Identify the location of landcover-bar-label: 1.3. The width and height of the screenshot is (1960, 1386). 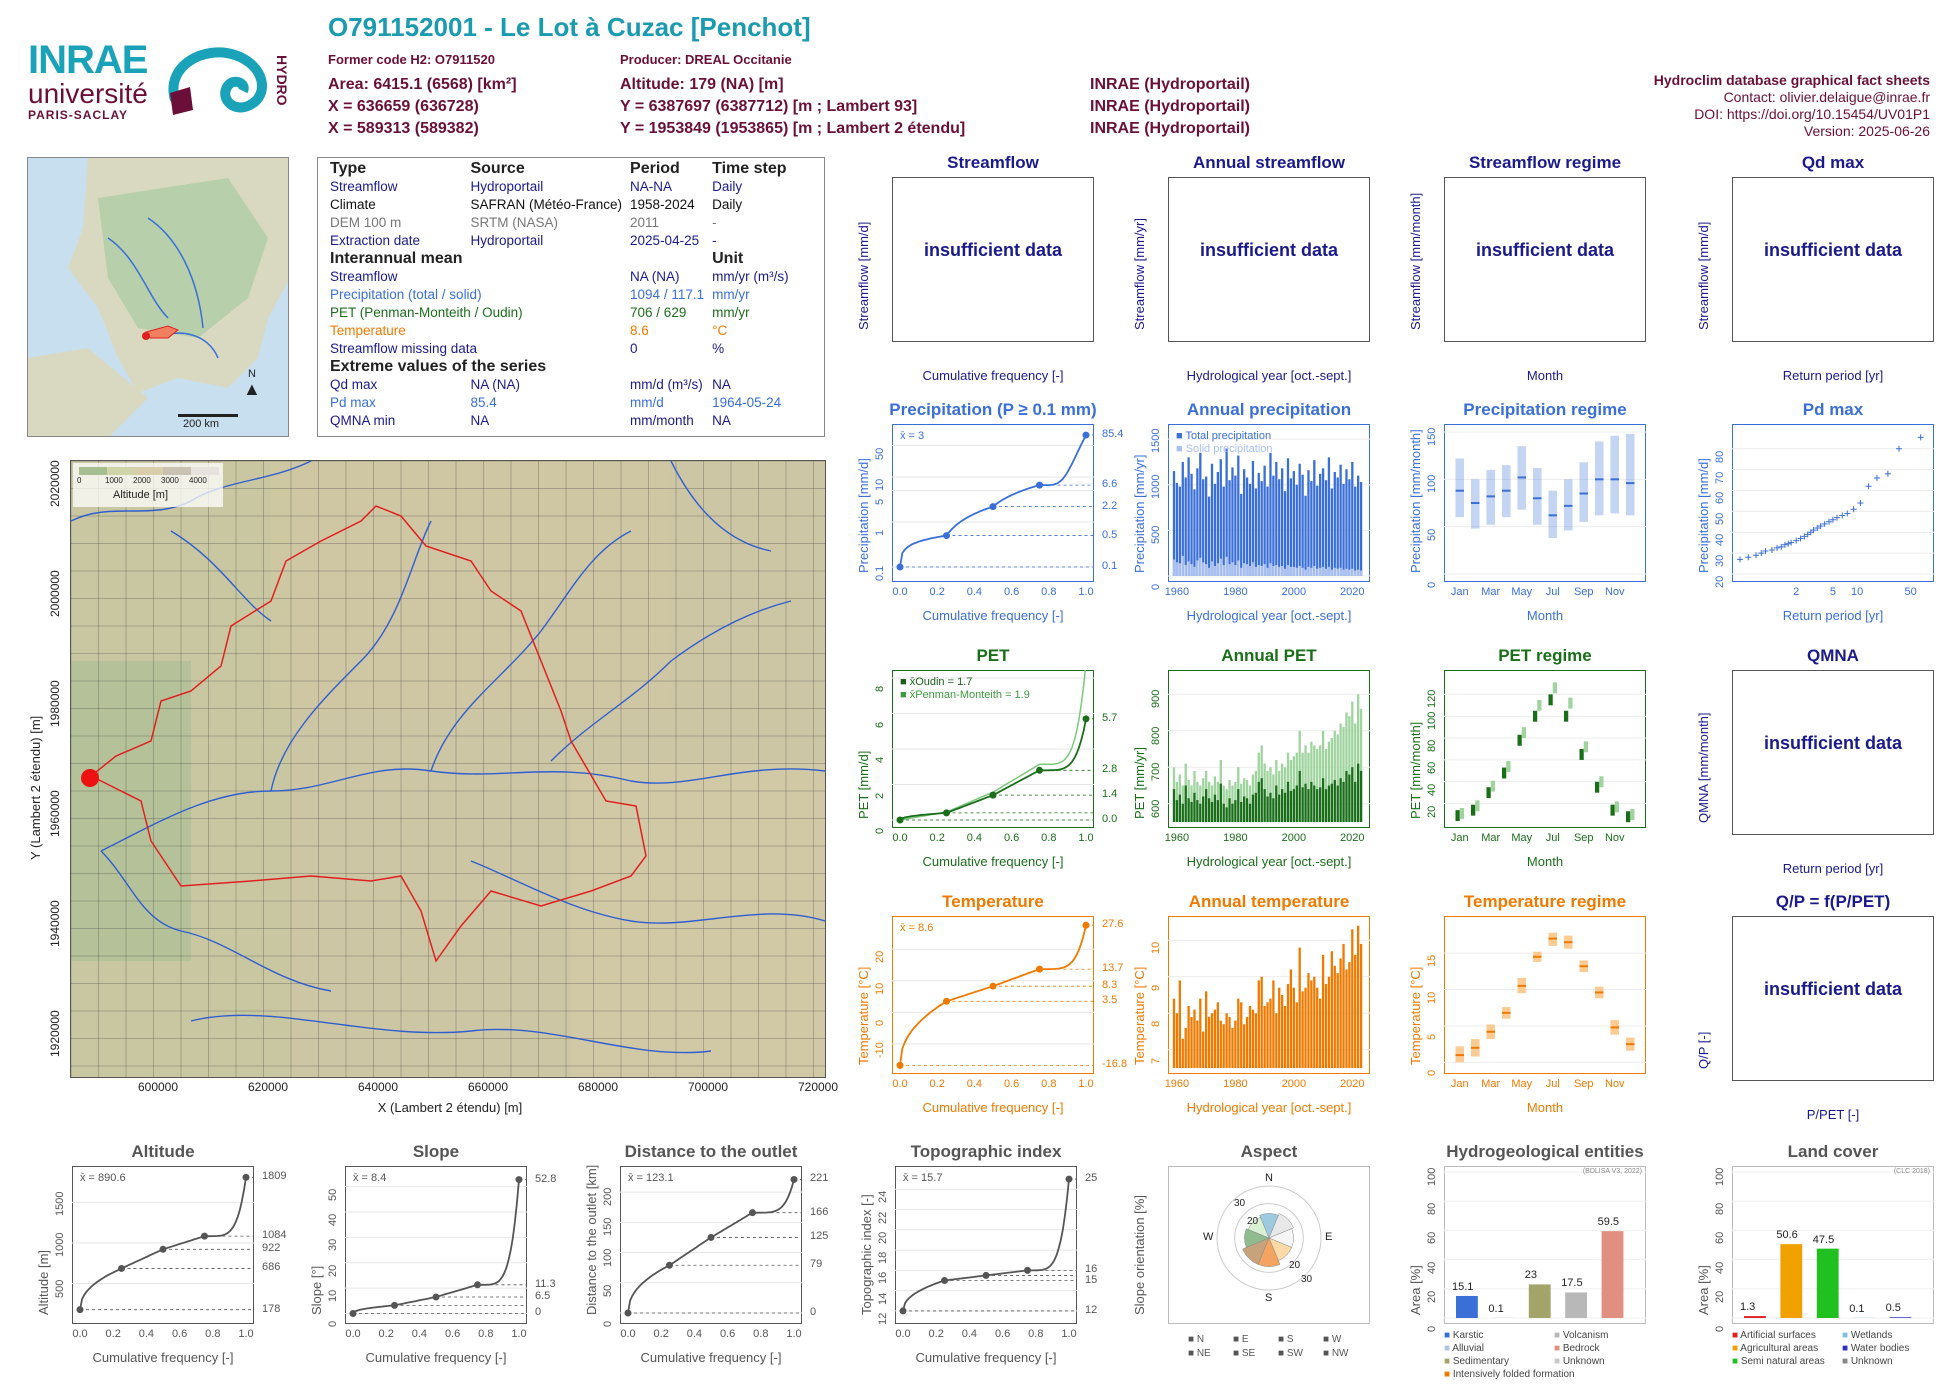
(1748, 1307).